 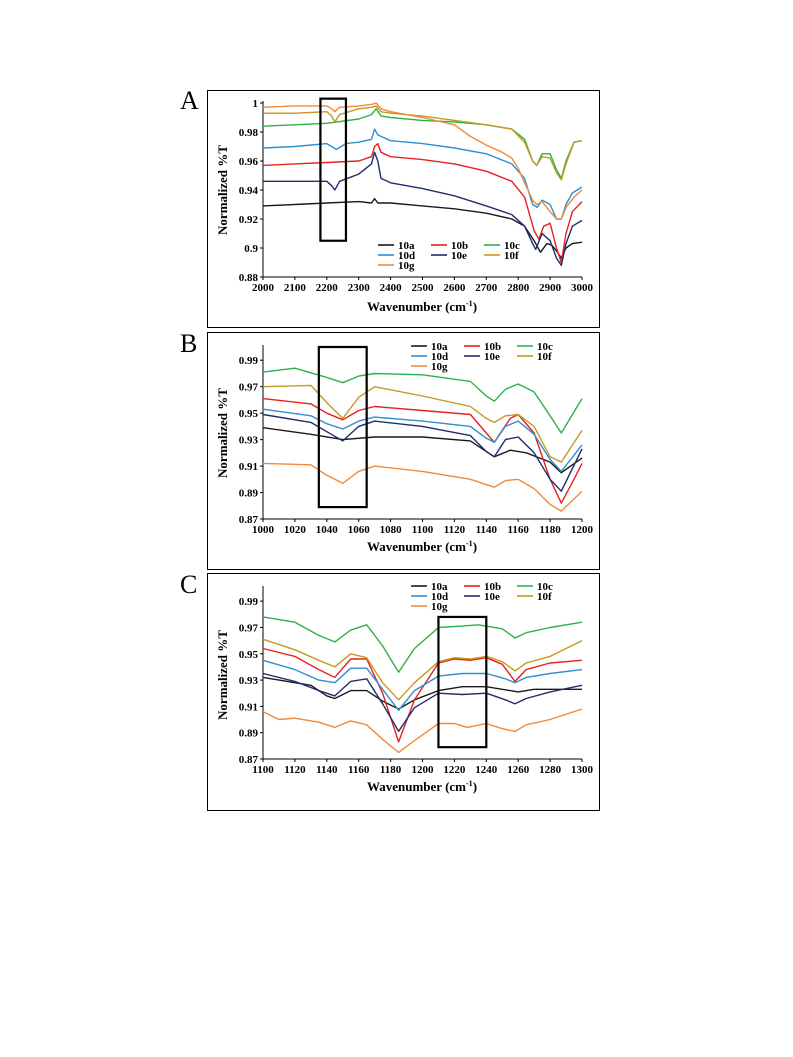 I want to click on panel-c-series-10f, so click(x=422, y=669).